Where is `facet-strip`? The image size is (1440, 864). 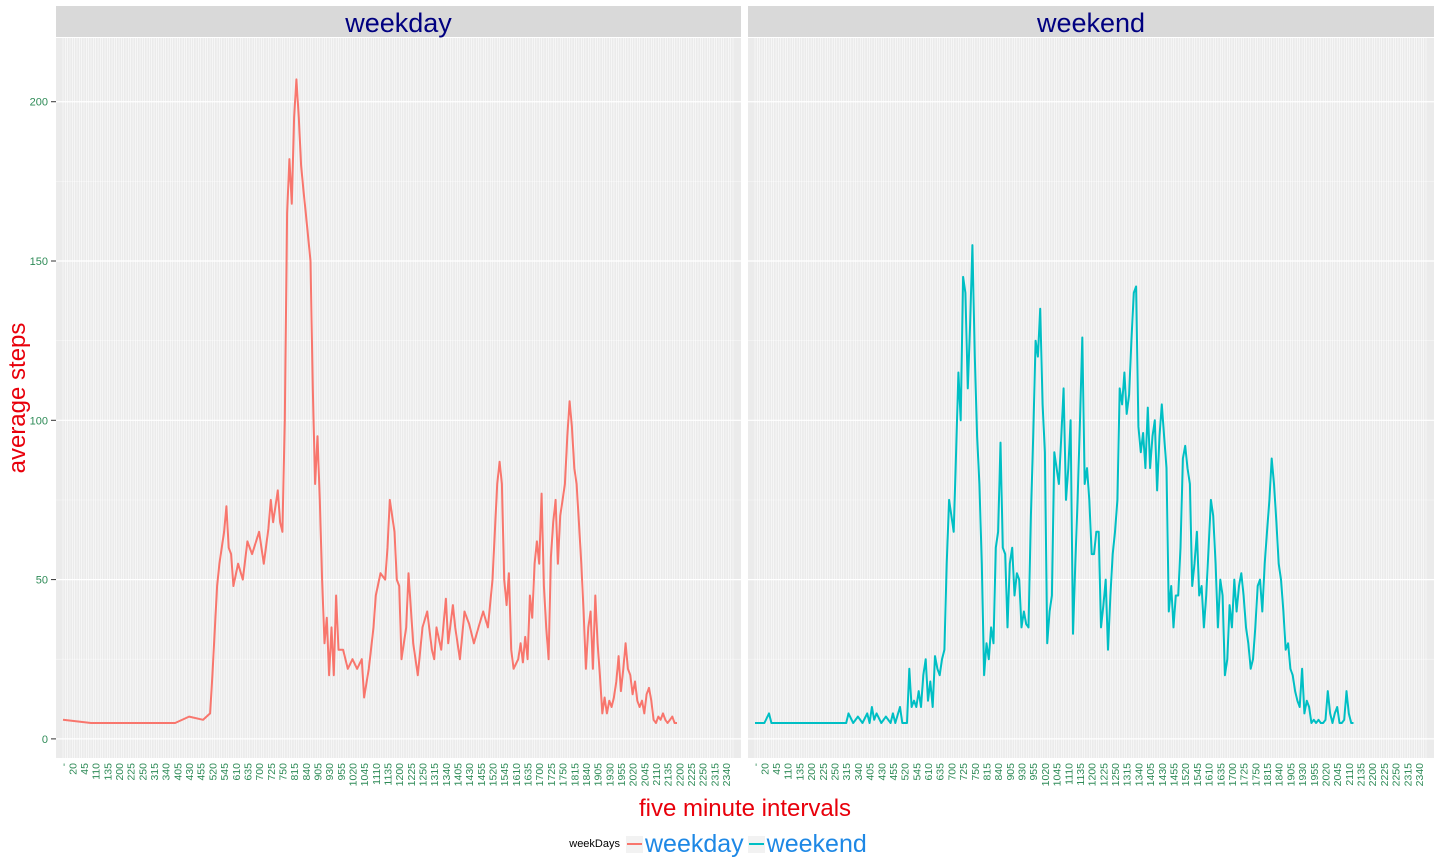 facet-strip is located at coordinates (1091, 21).